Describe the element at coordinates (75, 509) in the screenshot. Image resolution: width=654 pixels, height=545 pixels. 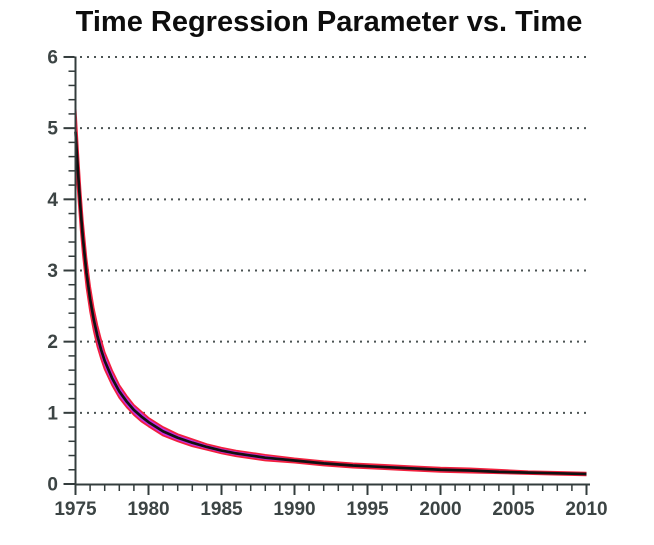
I see `x-tick-label-1975: 1975` at that location.